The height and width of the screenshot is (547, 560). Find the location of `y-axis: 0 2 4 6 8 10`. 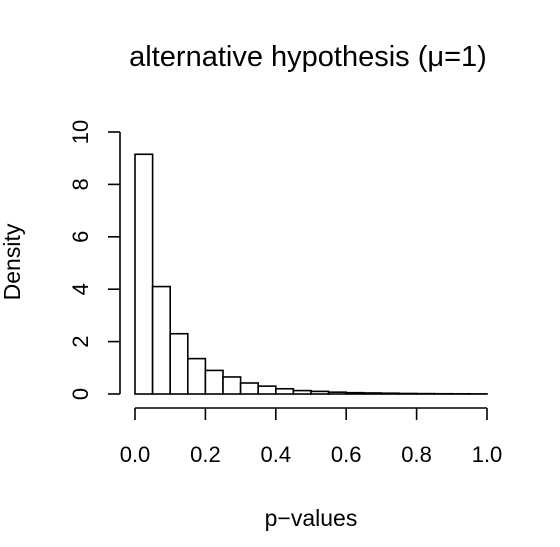

y-axis: 0 2 4 6 8 10 is located at coordinates (94, 260).